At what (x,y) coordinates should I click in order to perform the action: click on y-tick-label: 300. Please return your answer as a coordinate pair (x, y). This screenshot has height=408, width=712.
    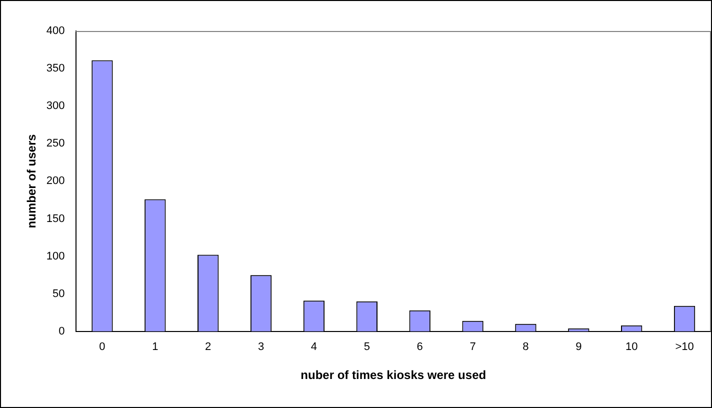
    Looking at the image, I should click on (55, 106).